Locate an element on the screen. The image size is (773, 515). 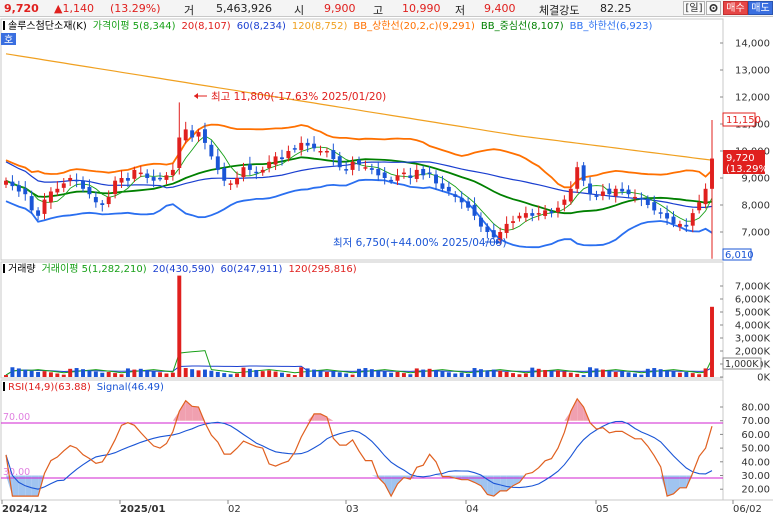
ask-tag is located at coordinates (8, 39).